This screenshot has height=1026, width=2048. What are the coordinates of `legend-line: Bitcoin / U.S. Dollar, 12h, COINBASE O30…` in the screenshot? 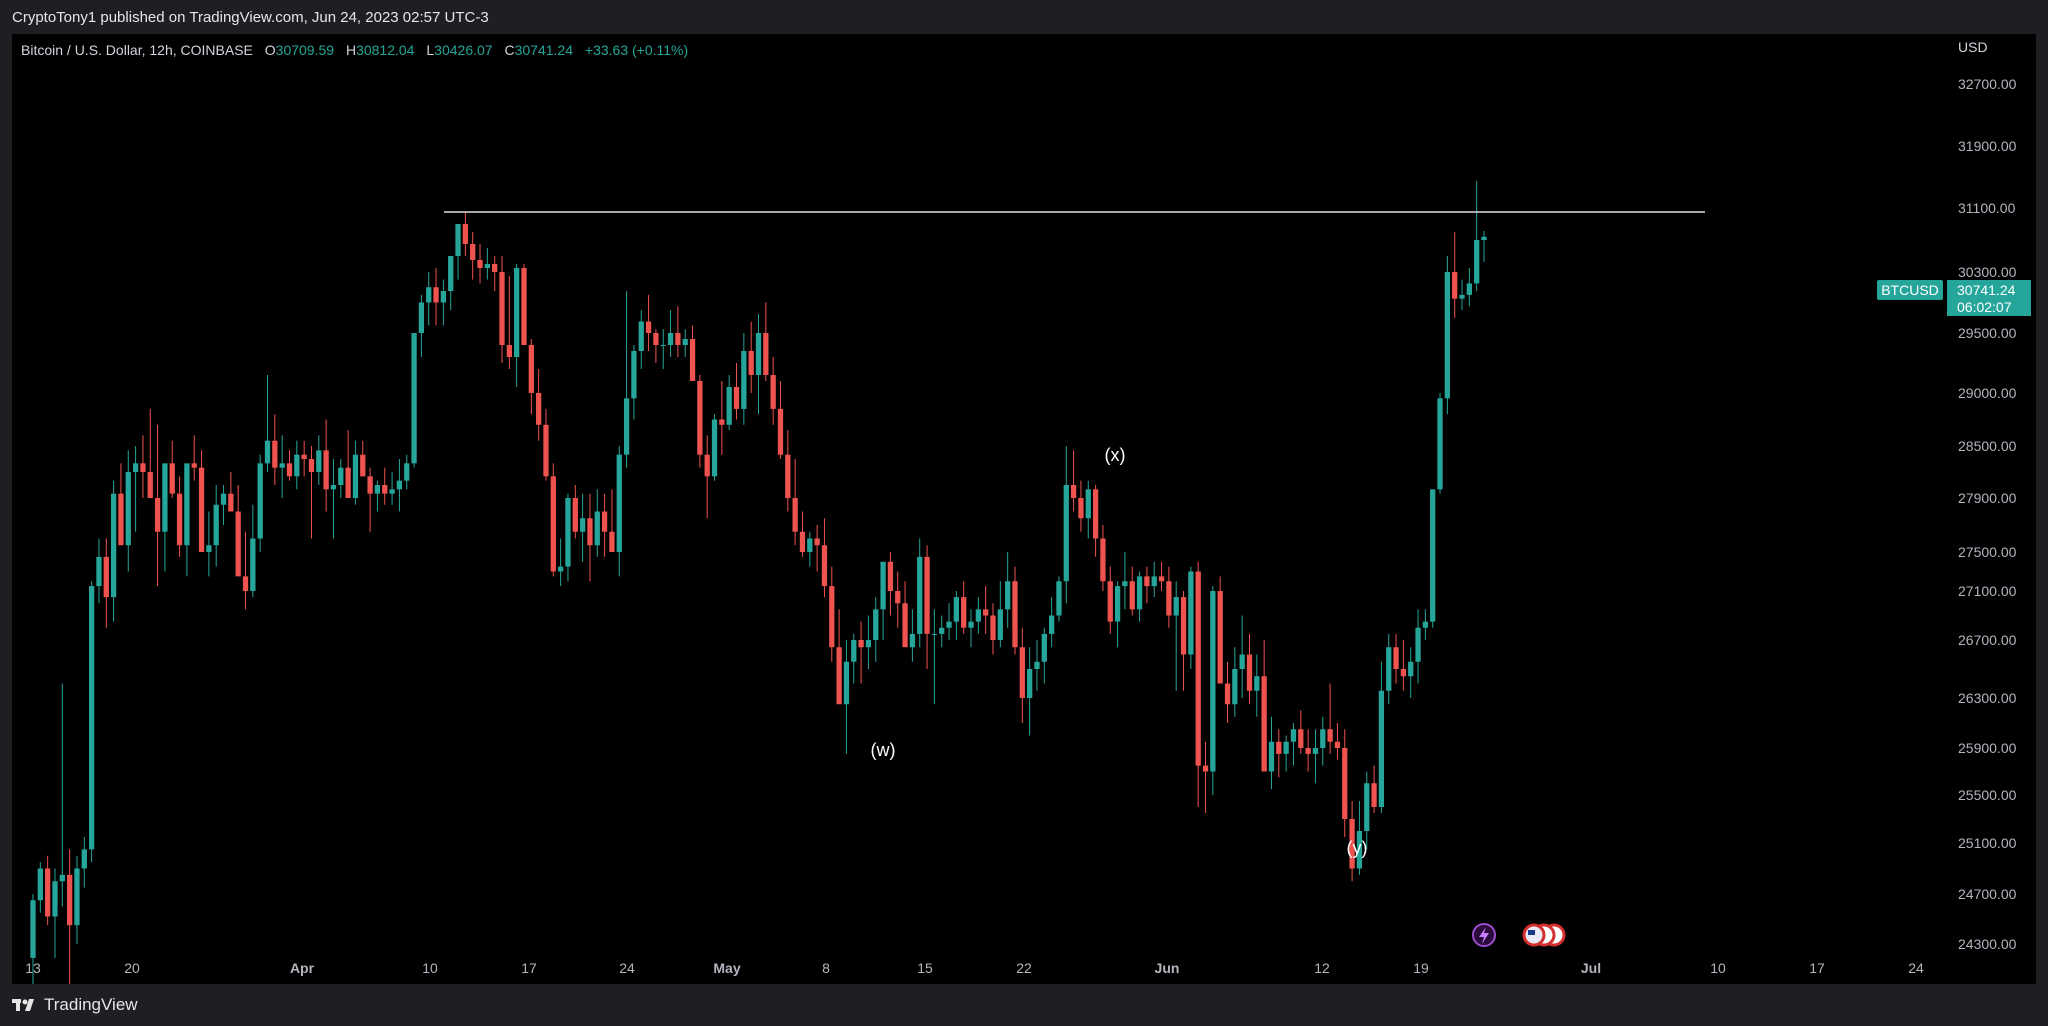 It's located at (354, 50).